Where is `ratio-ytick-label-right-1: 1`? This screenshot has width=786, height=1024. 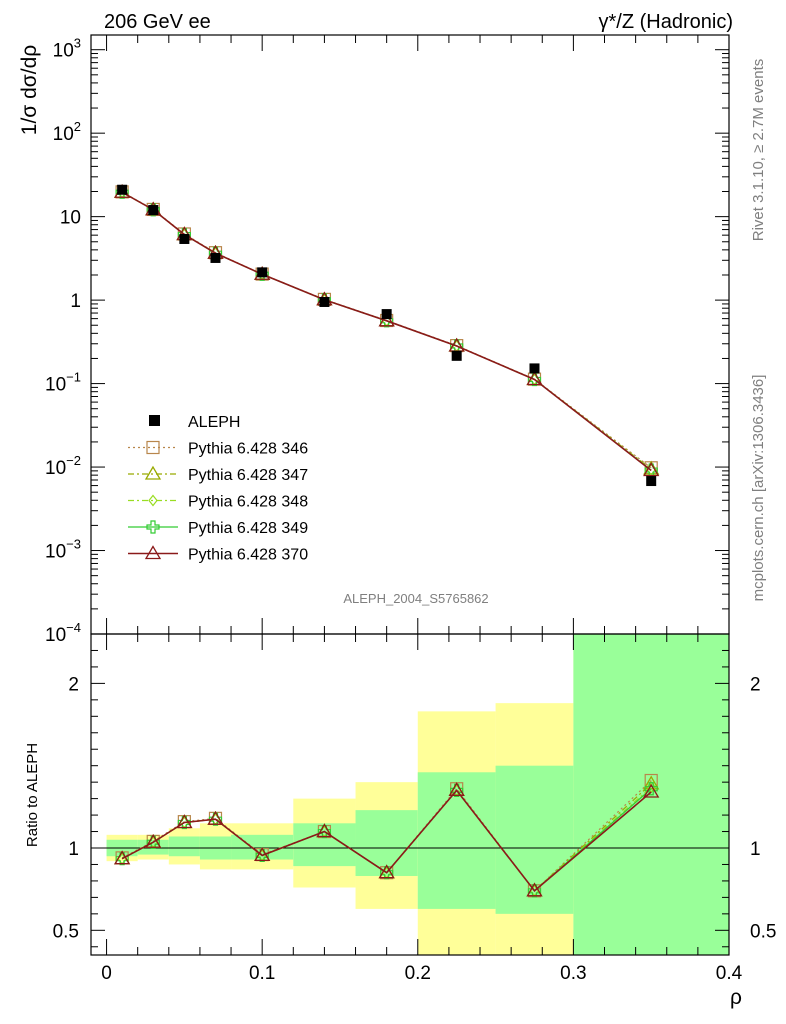
ratio-ytick-label-right-1: 1 is located at coordinates (755, 849).